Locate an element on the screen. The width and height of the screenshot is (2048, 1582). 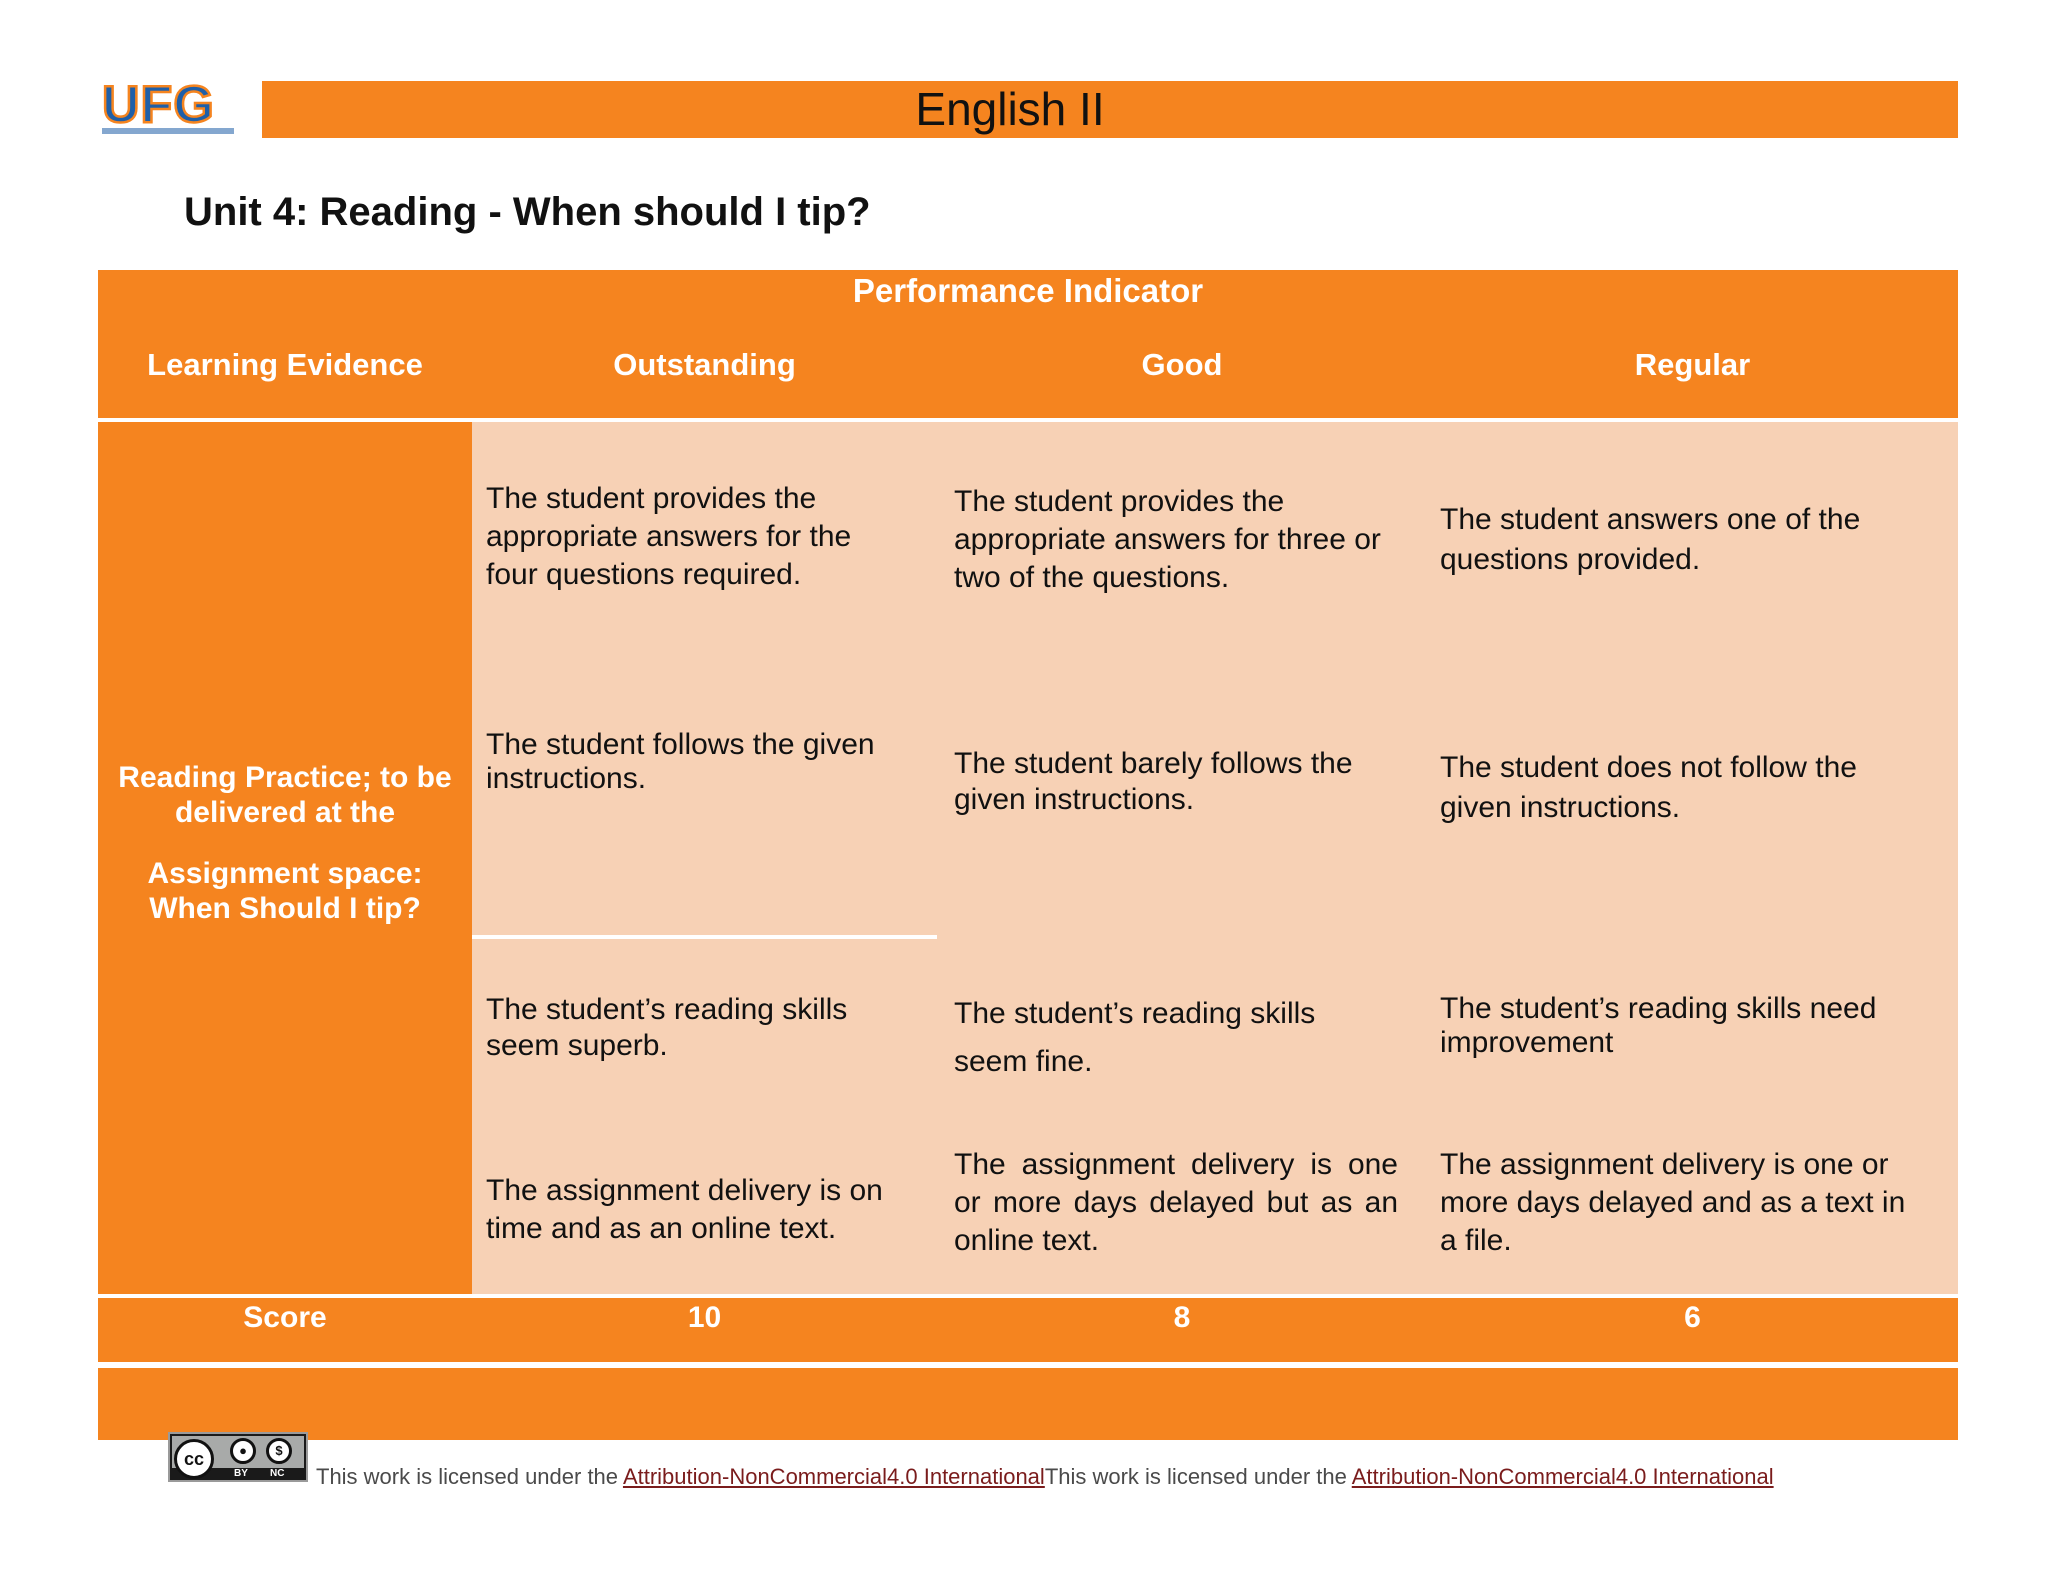
score-good: 8 is located at coordinates (1182, 1317).